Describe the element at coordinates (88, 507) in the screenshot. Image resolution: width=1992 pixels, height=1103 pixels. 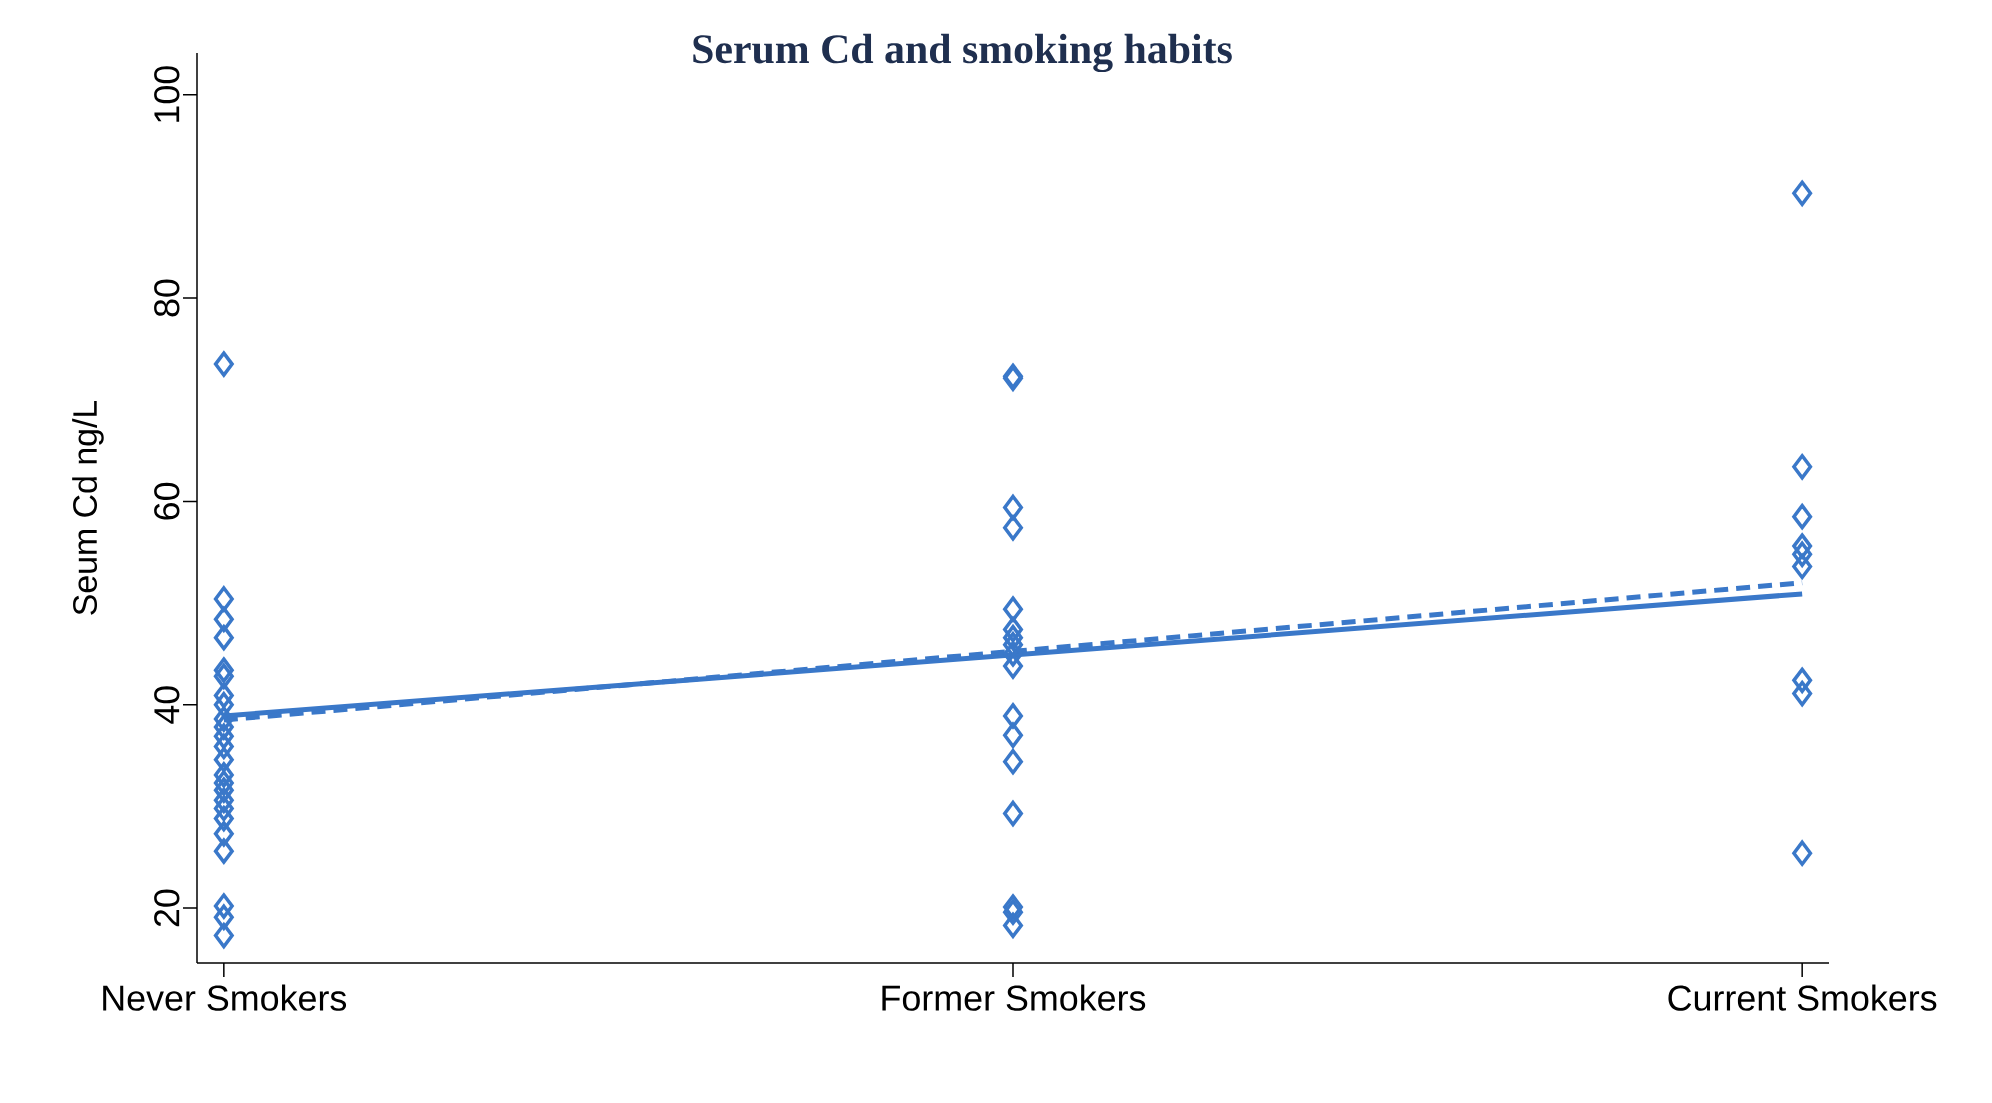
I see `y-axis-title: Seum Cd ng/L` at that location.